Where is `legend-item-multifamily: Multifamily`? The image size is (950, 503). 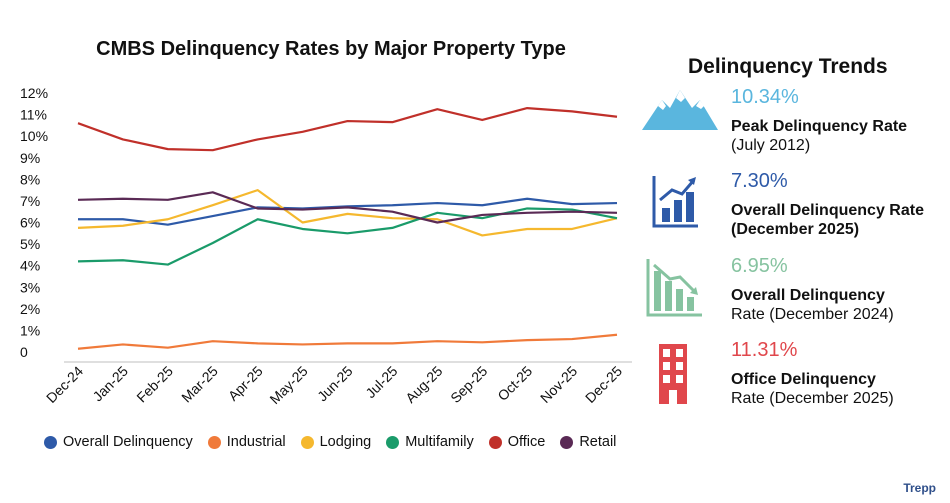 legend-item-multifamily: Multifamily is located at coordinates (430, 442).